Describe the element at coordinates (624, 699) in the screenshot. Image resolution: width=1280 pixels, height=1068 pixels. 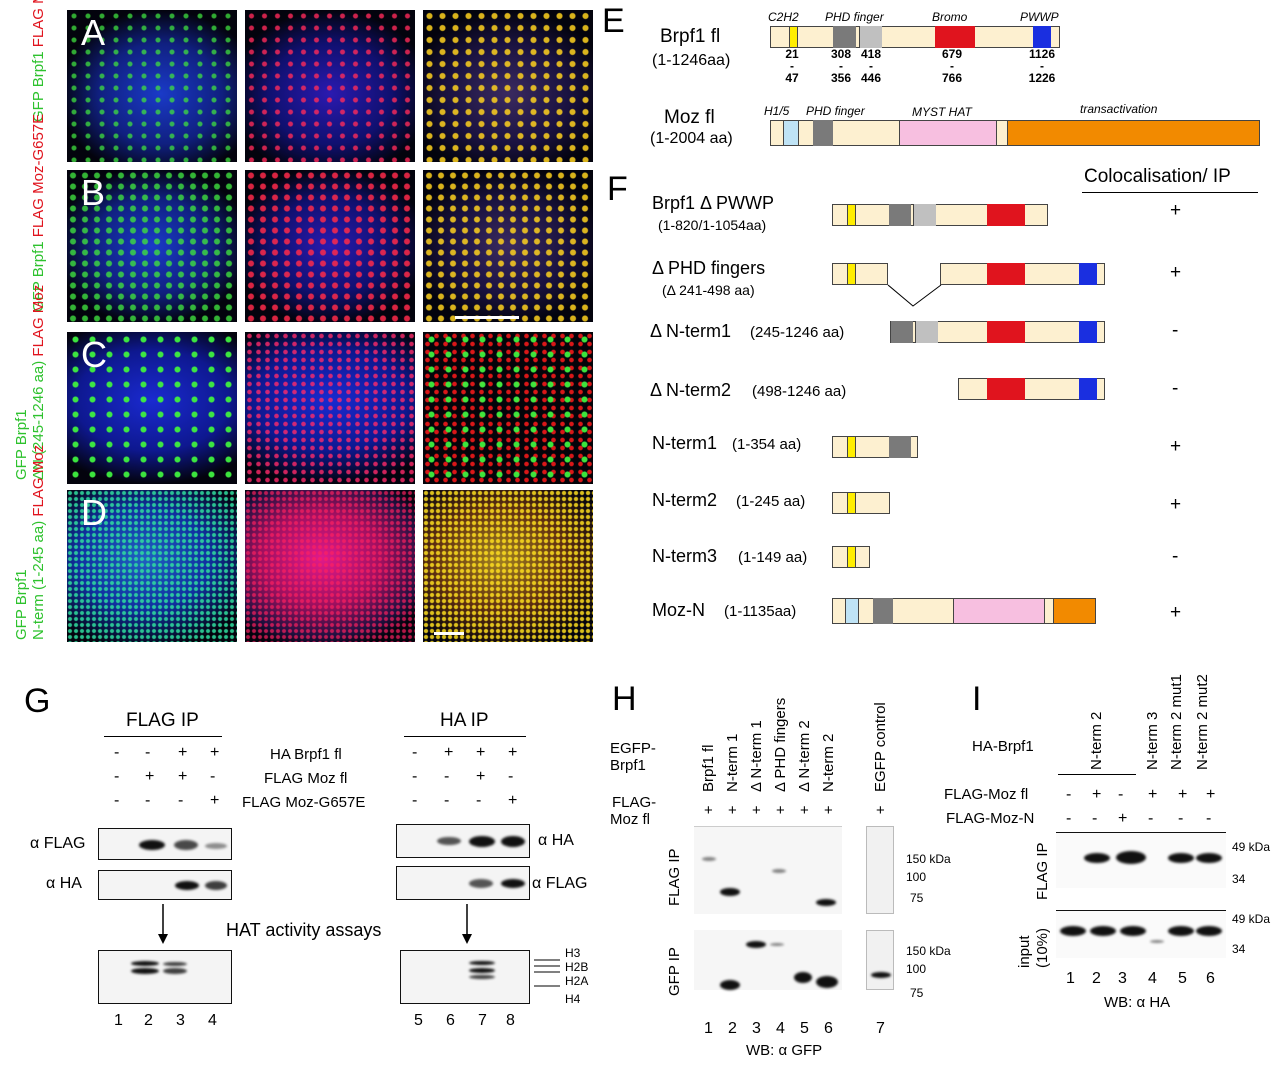
I see `panel-letter-h: H` at that location.